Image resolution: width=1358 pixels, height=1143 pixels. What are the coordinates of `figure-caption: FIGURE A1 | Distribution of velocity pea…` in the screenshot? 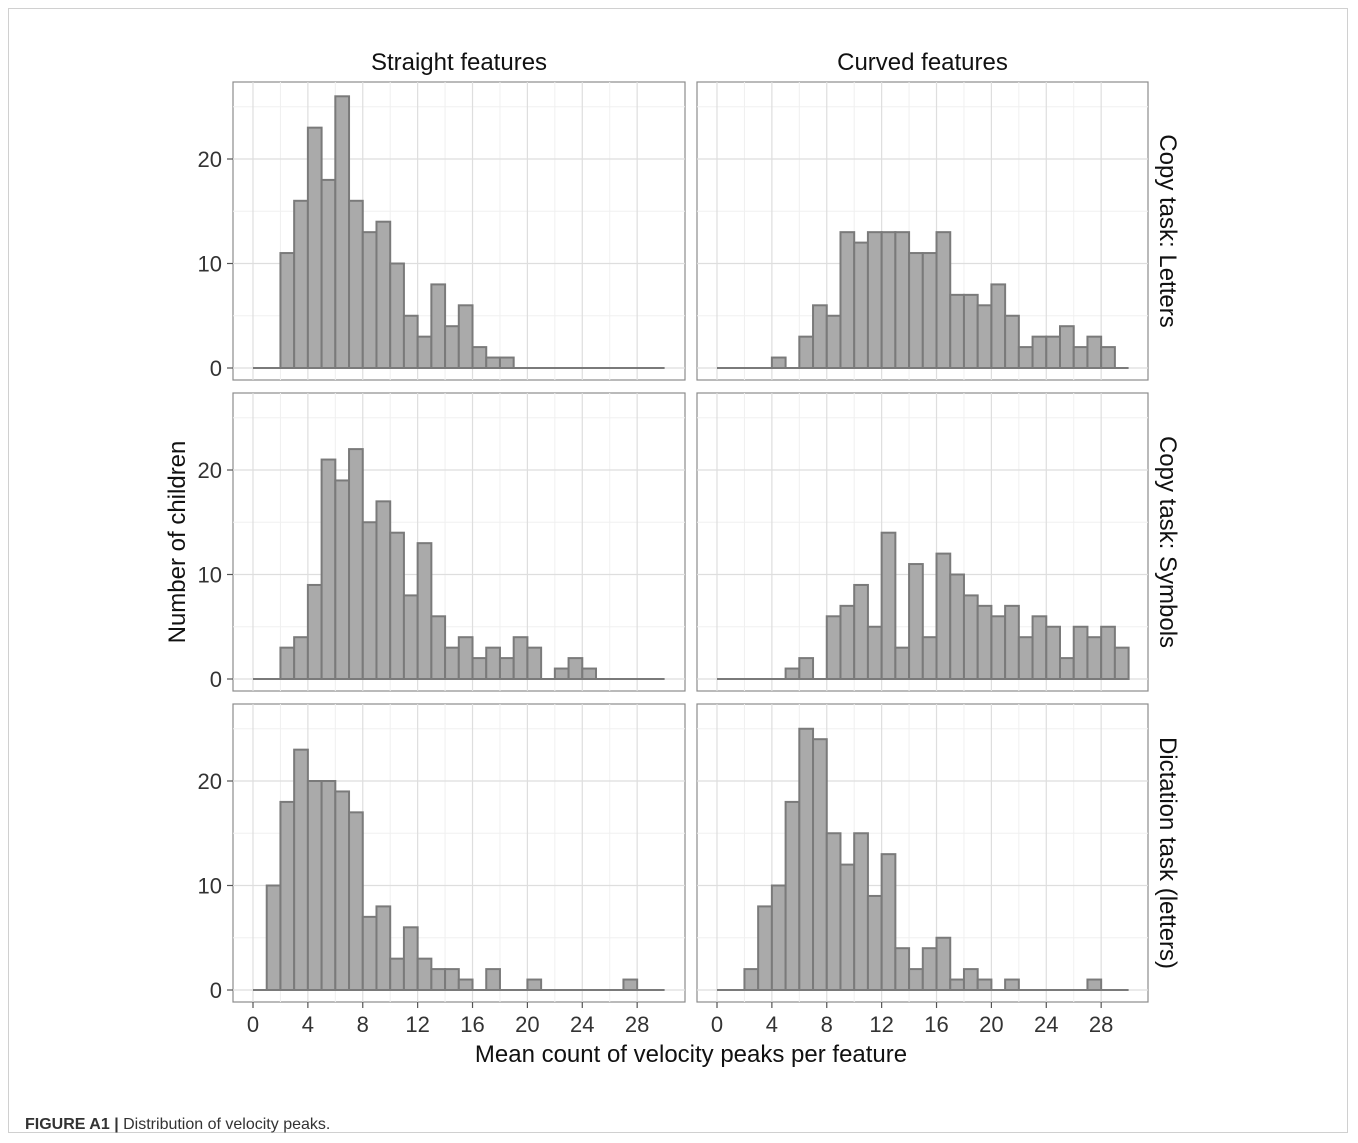 It's located at (177, 1125).